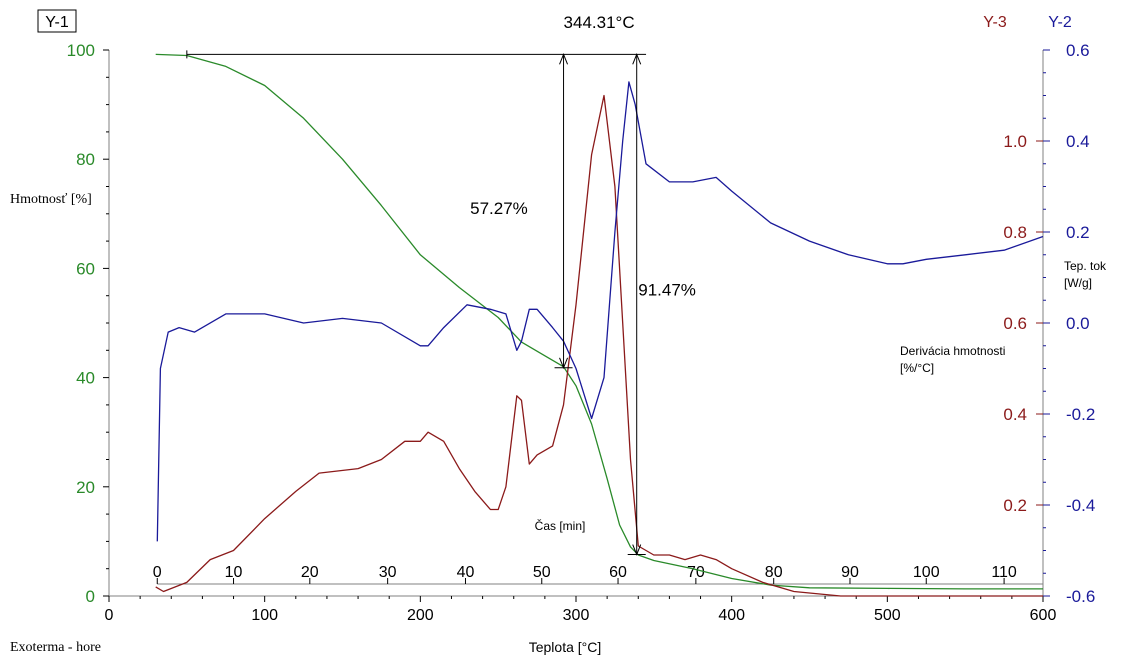 This screenshot has height=660, width=1127. I want to click on time-tick-label: 100, so click(926, 572).